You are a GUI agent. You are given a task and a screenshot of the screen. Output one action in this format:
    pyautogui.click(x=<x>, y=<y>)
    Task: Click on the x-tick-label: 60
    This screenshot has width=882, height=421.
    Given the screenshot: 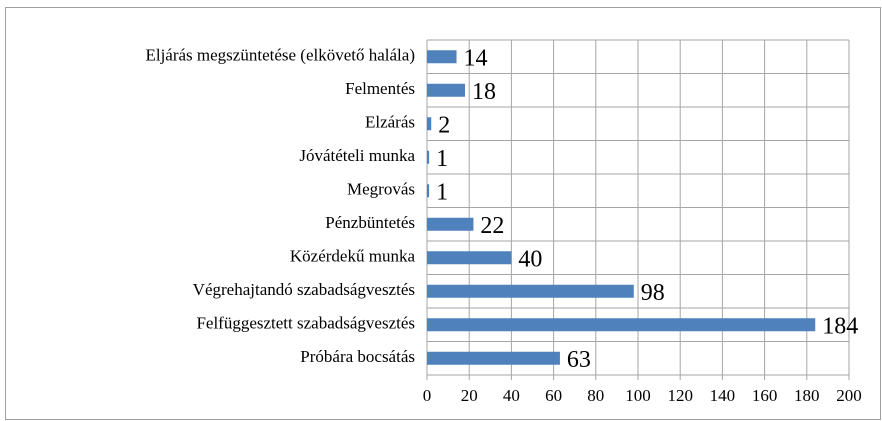 What is the action you would take?
    pyautogui.click(x=553, y=395)
    